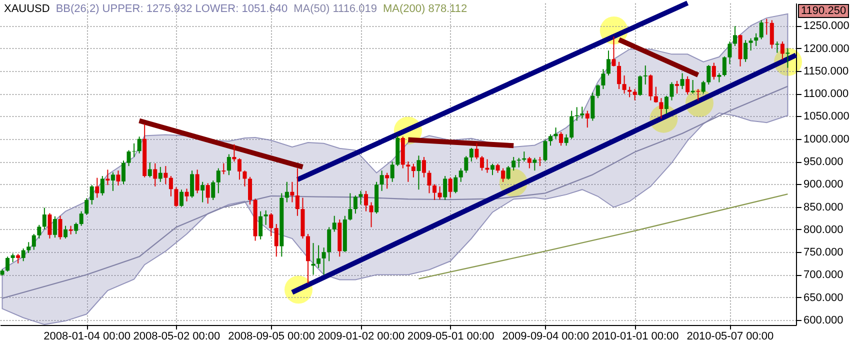 The height and width of the screenshot is (341, 857). I want to click on x-tick-label: 2010-01-01 00:00, so click(635, 335).